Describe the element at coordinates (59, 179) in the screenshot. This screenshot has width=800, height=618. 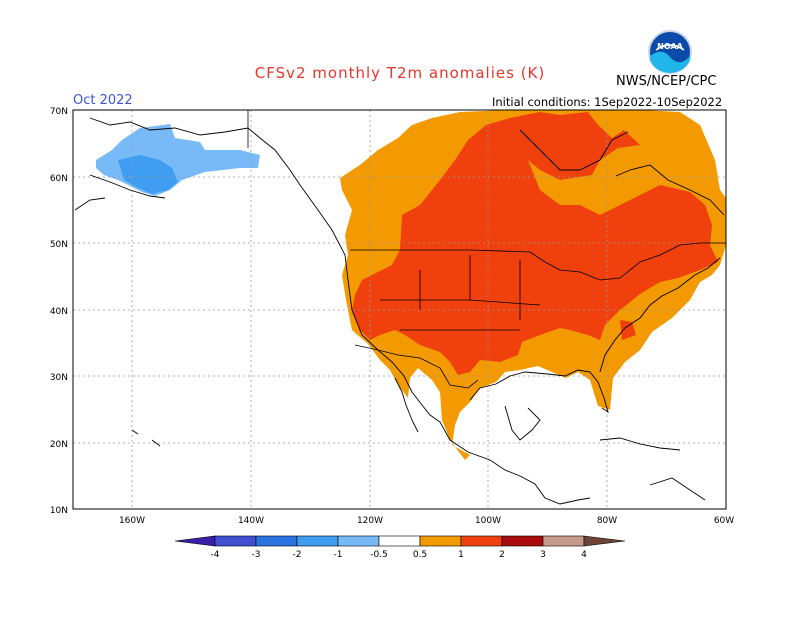
I see `lat-label: 60N` at that location.